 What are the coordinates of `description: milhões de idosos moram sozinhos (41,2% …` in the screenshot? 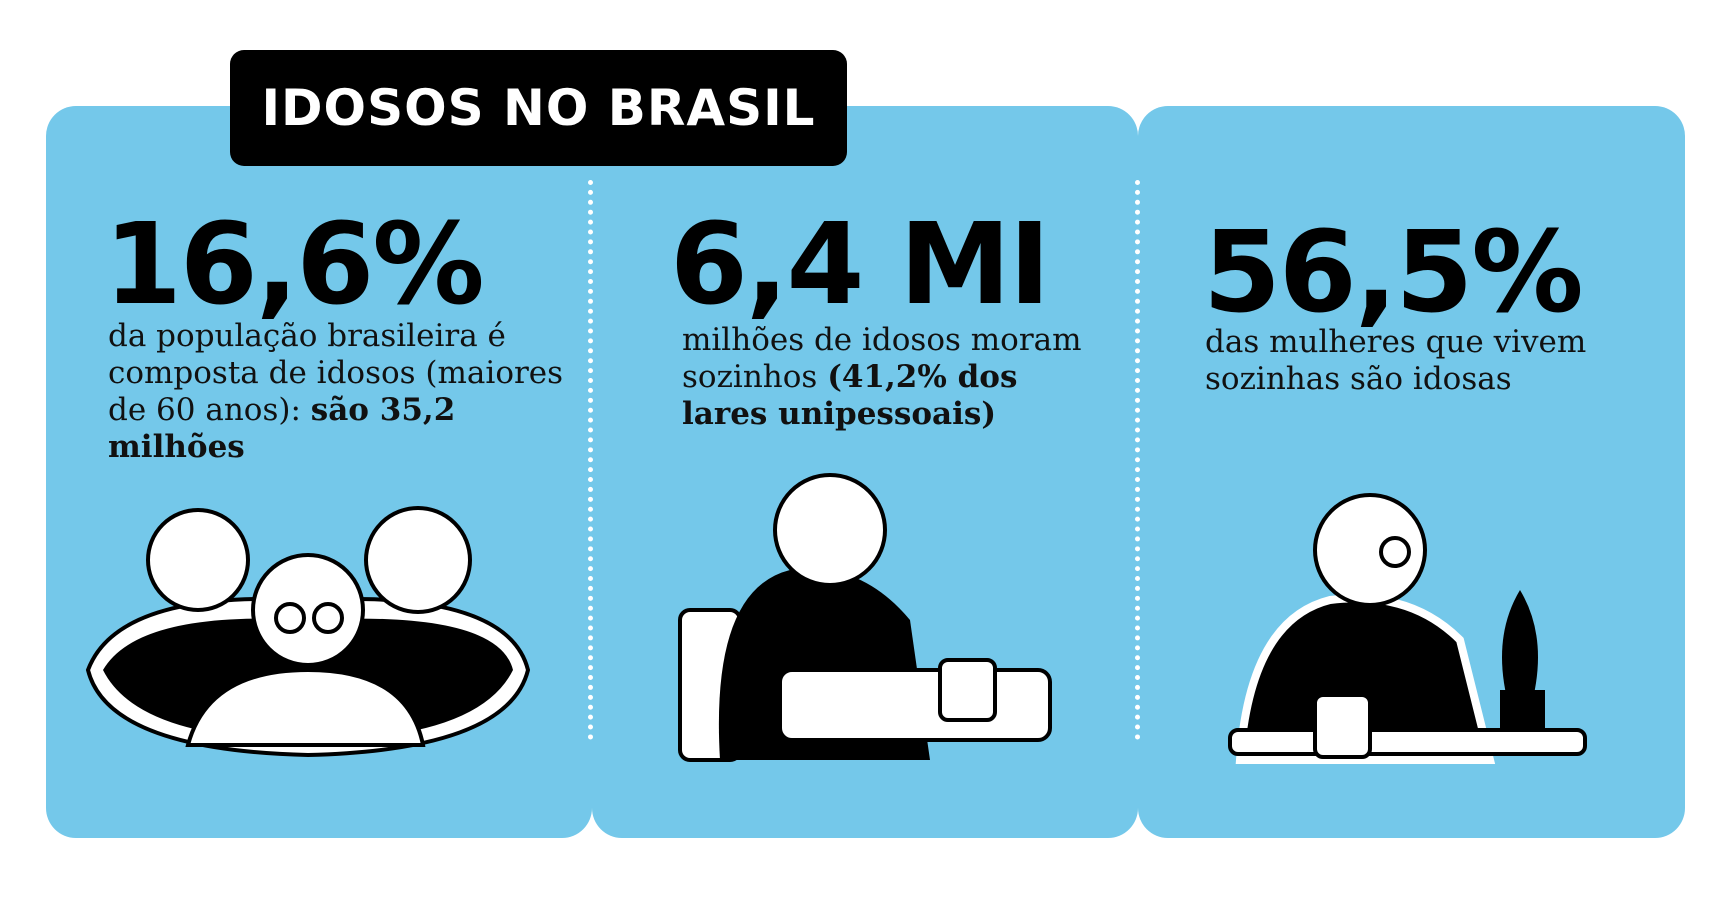 It's located at (882, 377).